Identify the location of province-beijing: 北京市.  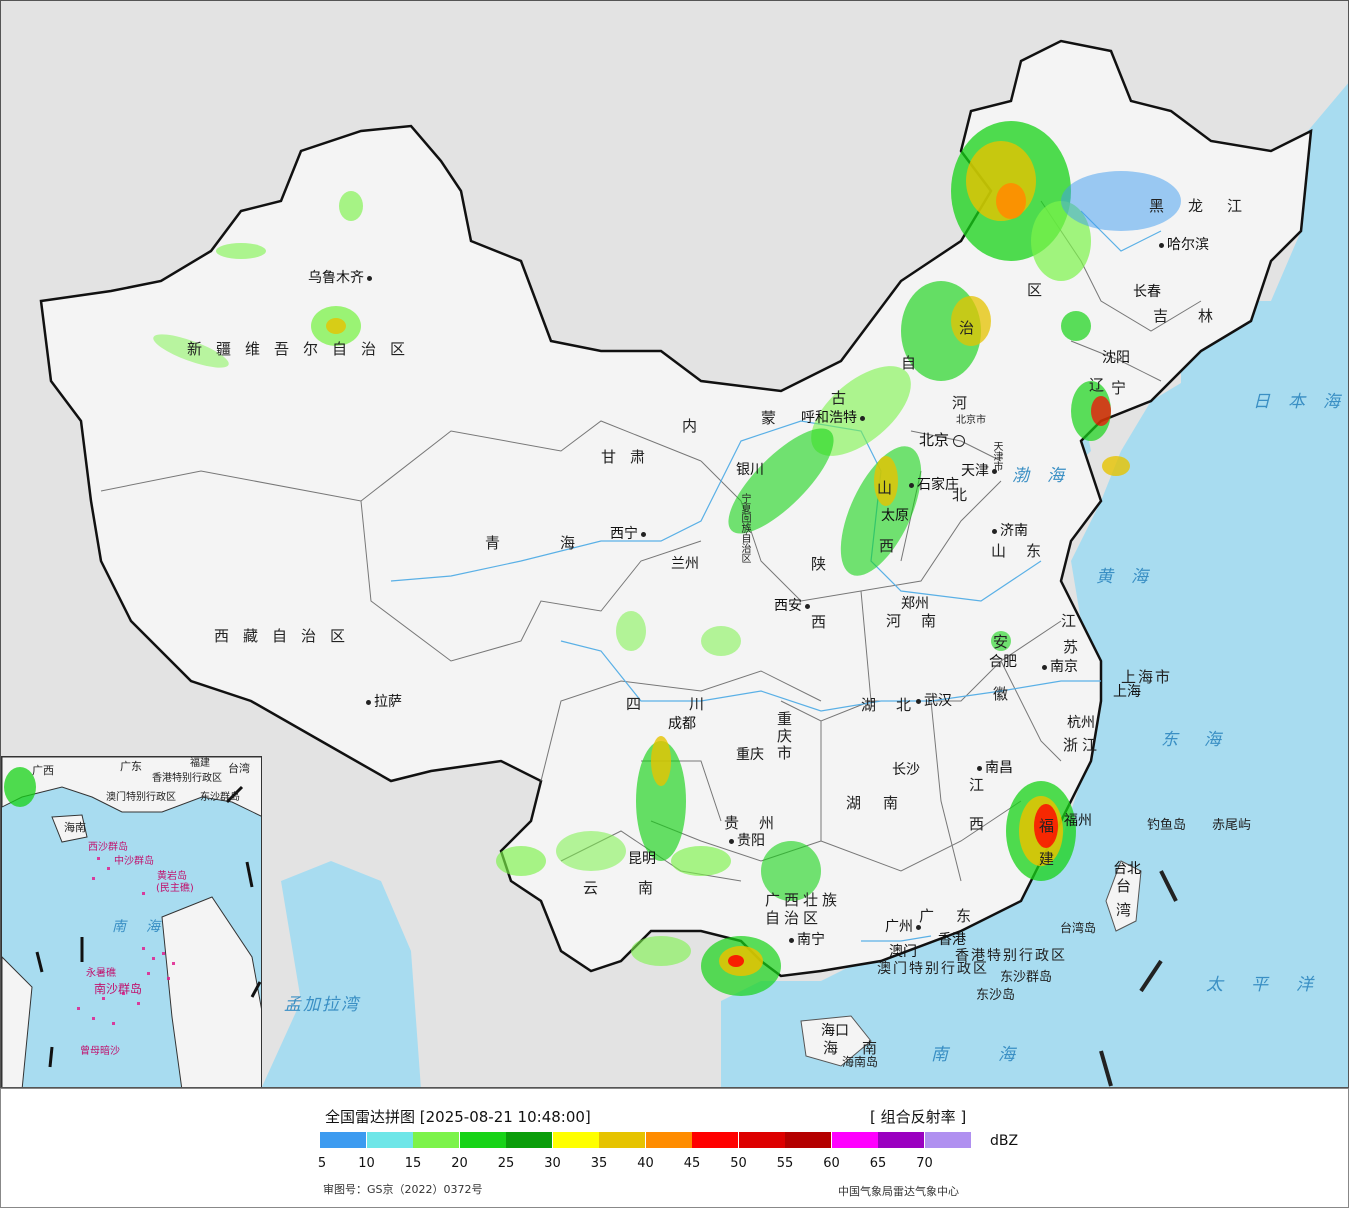
(971, 420).